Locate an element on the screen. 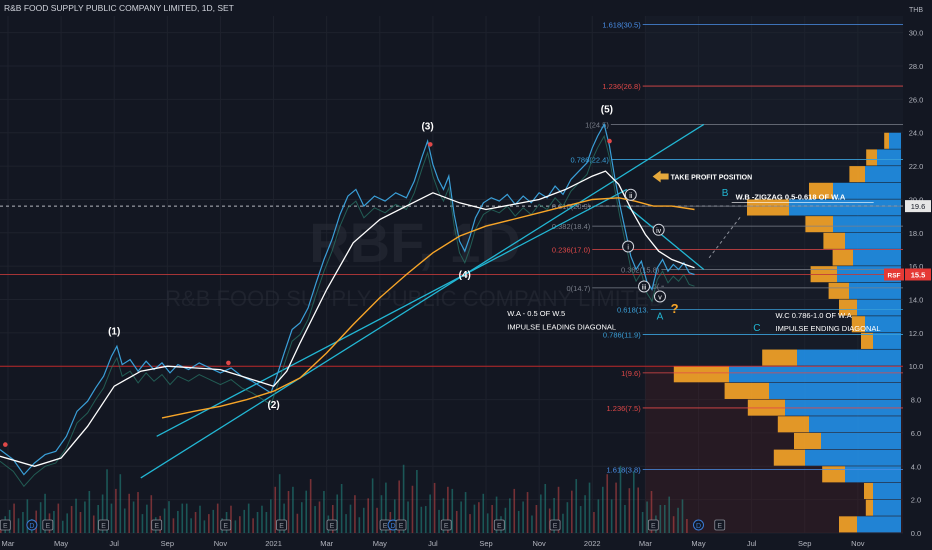 The width and height of the screenshot is (932, 550). wave-label: (3) is located at coordinates (427, 126).